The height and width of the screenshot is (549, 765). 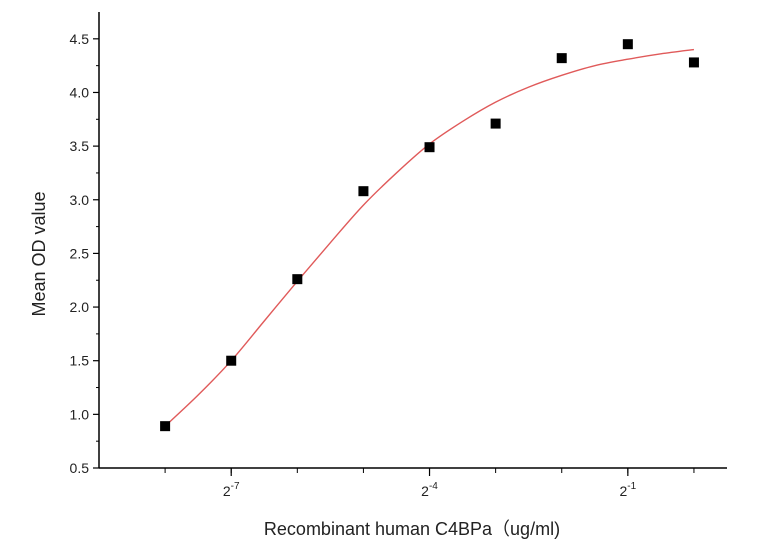 I want to click on y-tick-label: 3.0, so click(x=80, y=200).